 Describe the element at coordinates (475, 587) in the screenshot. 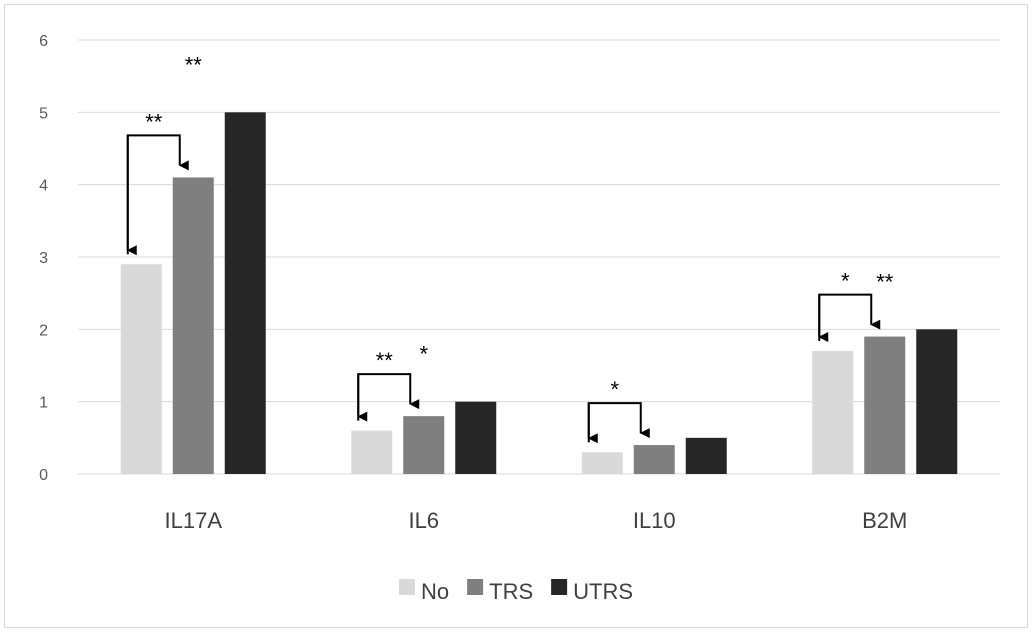

I see `legend-swatch-trs` at that location.